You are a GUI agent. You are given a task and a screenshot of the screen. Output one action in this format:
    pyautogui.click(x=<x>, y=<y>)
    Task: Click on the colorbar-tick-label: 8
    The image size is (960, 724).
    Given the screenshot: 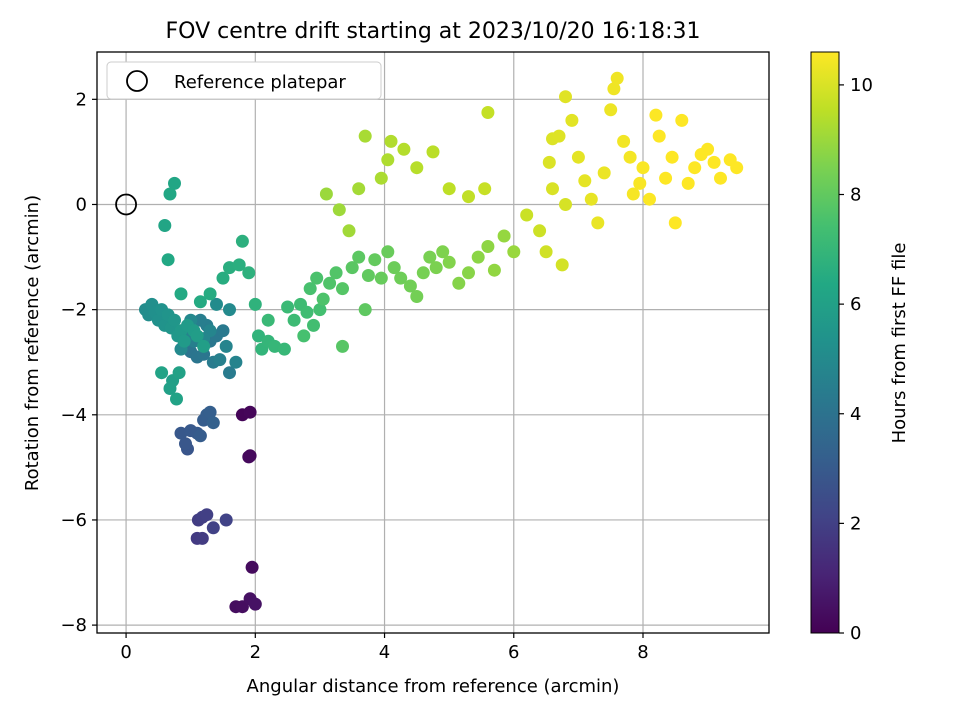 What is the action you would take?
    pyautogui.click(x=855, y=195)
    